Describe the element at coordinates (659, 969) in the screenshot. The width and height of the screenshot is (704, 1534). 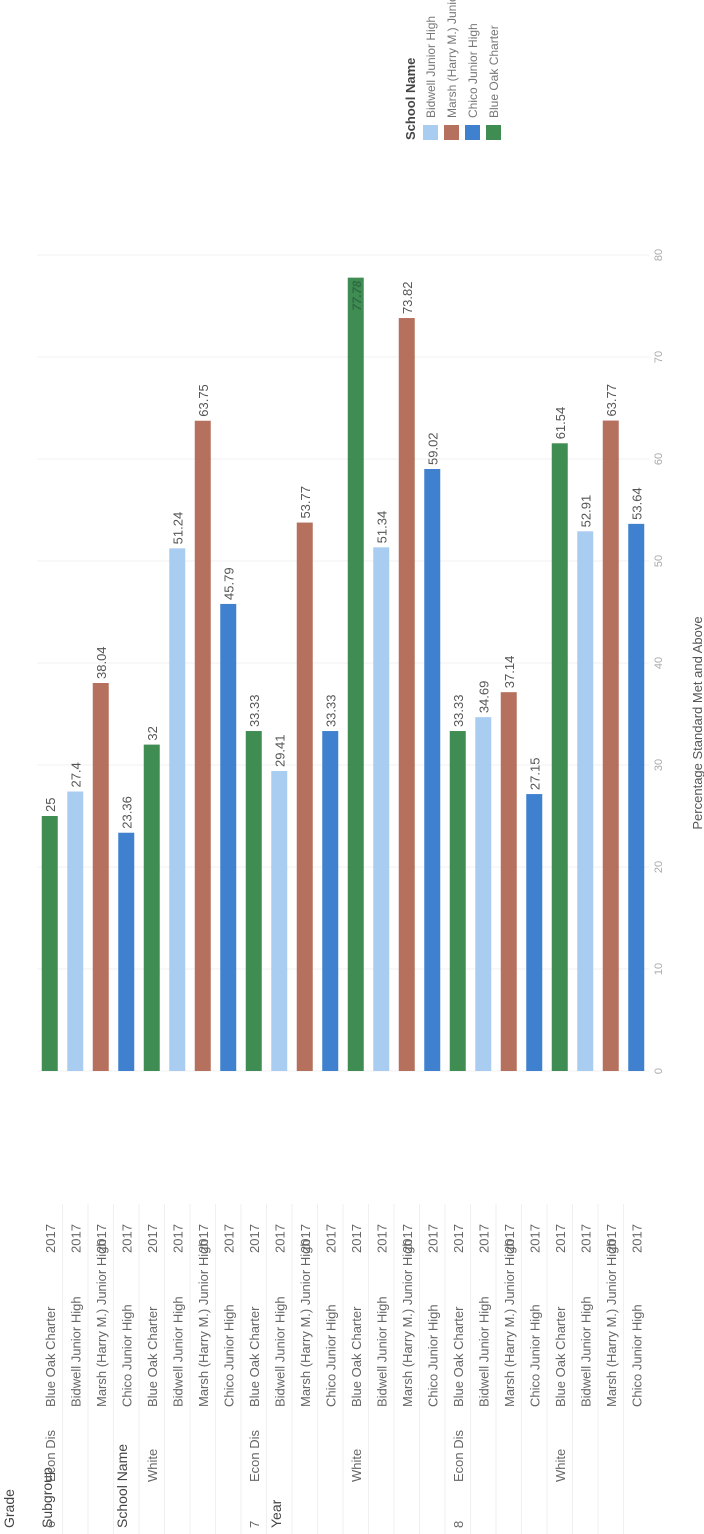
I see `x-tick-label: 10` at that location.